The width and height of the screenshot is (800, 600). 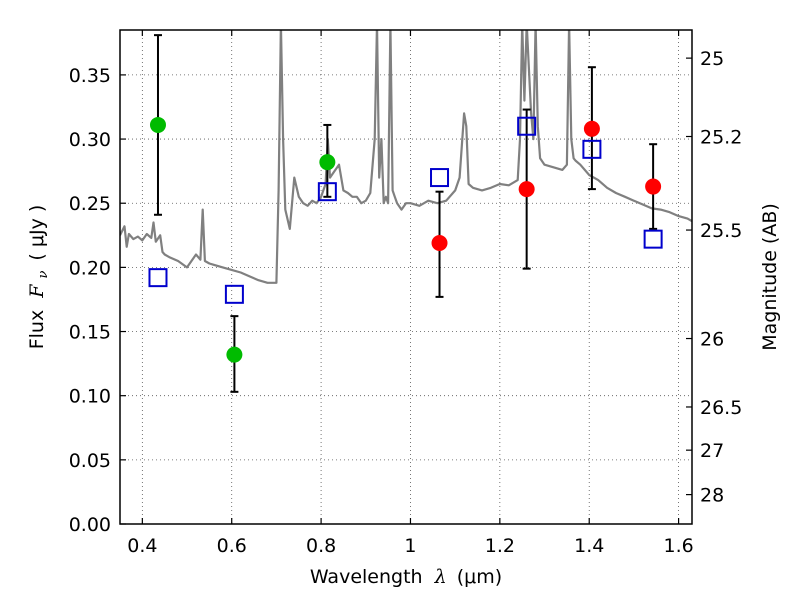 What do you see at coordinates (721, 231) in the screenshot?
I see `right-tick-label: 25.5` at bounding box center [721, 231].